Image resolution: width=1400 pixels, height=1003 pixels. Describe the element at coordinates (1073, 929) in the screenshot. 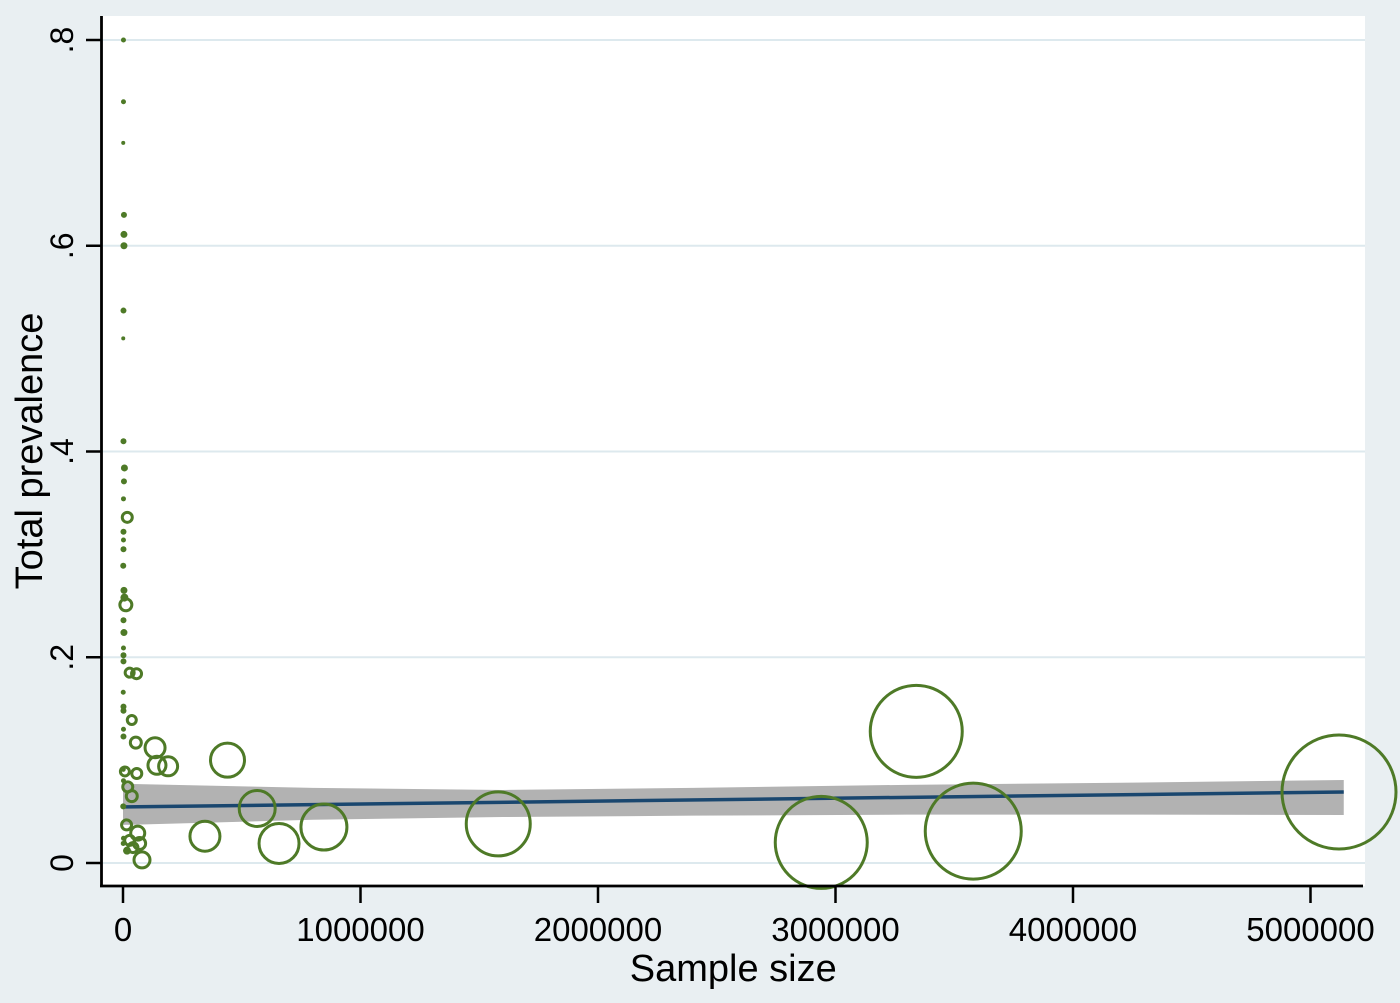

I see `x-tick-label-4000000: 4000000` at that location.